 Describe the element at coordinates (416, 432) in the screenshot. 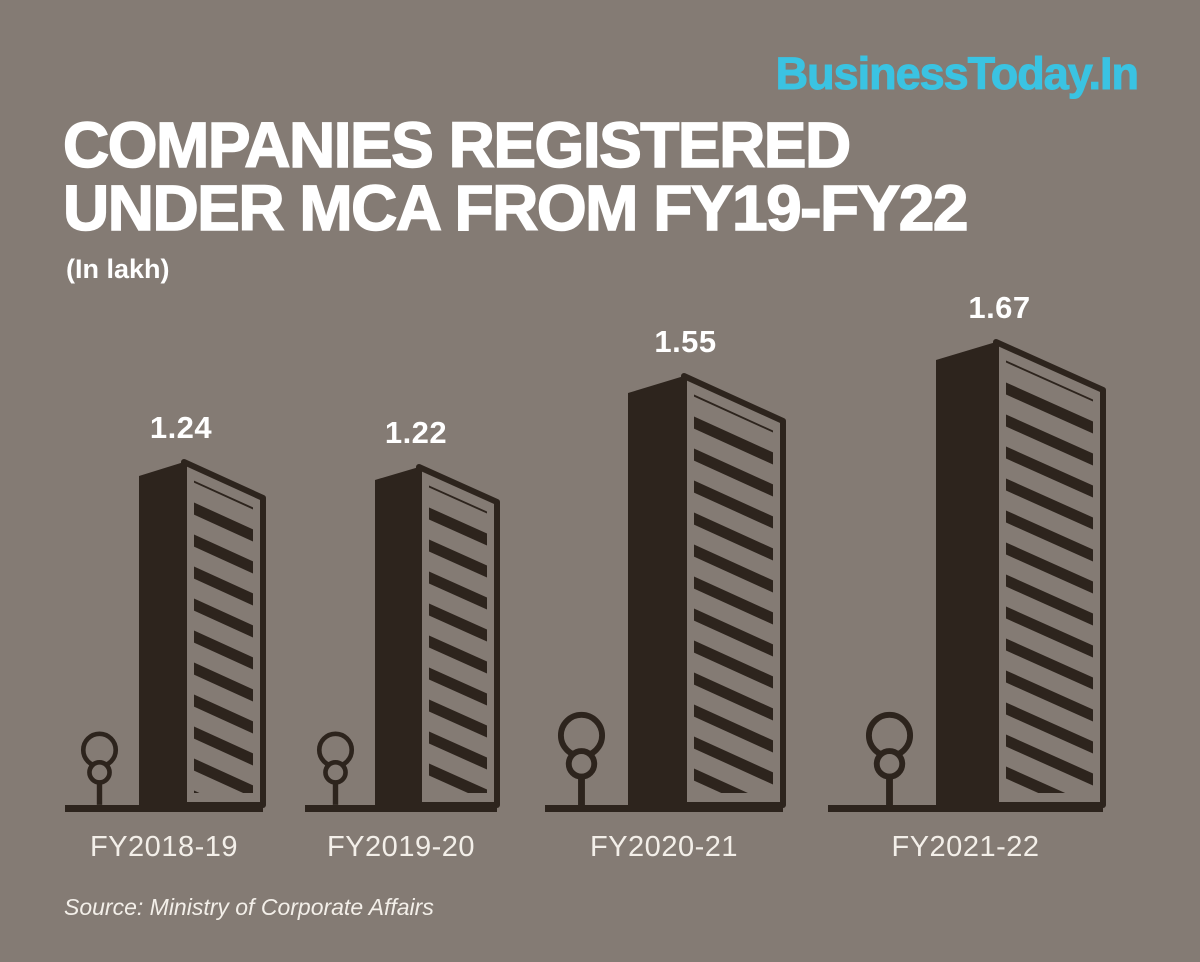

I see `bar-value-label: 1.22` at that location.